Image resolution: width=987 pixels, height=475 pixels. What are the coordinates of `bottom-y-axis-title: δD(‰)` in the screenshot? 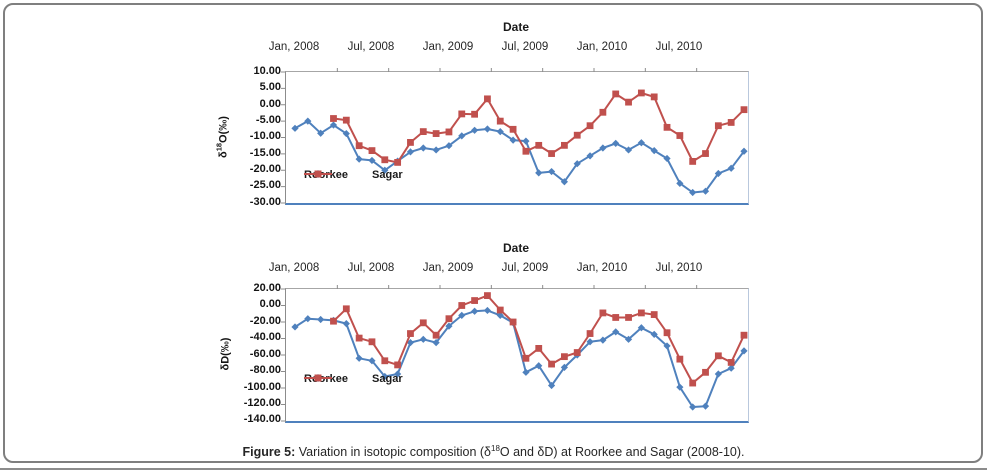 It's located at (225, 354).